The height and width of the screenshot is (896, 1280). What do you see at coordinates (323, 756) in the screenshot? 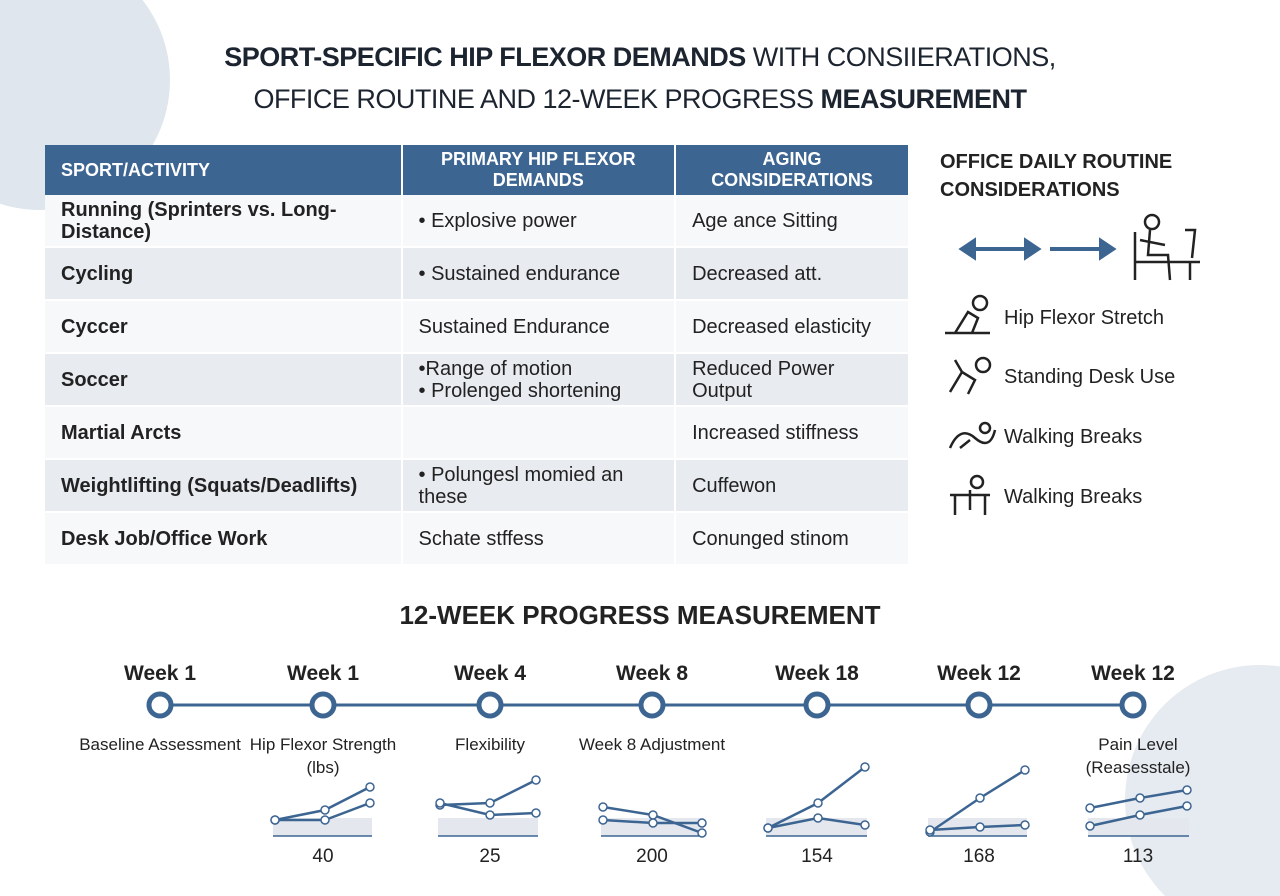
I see `milestone-label: Hip Flexor Strength (lbs)` at bounding box center [323, 756].